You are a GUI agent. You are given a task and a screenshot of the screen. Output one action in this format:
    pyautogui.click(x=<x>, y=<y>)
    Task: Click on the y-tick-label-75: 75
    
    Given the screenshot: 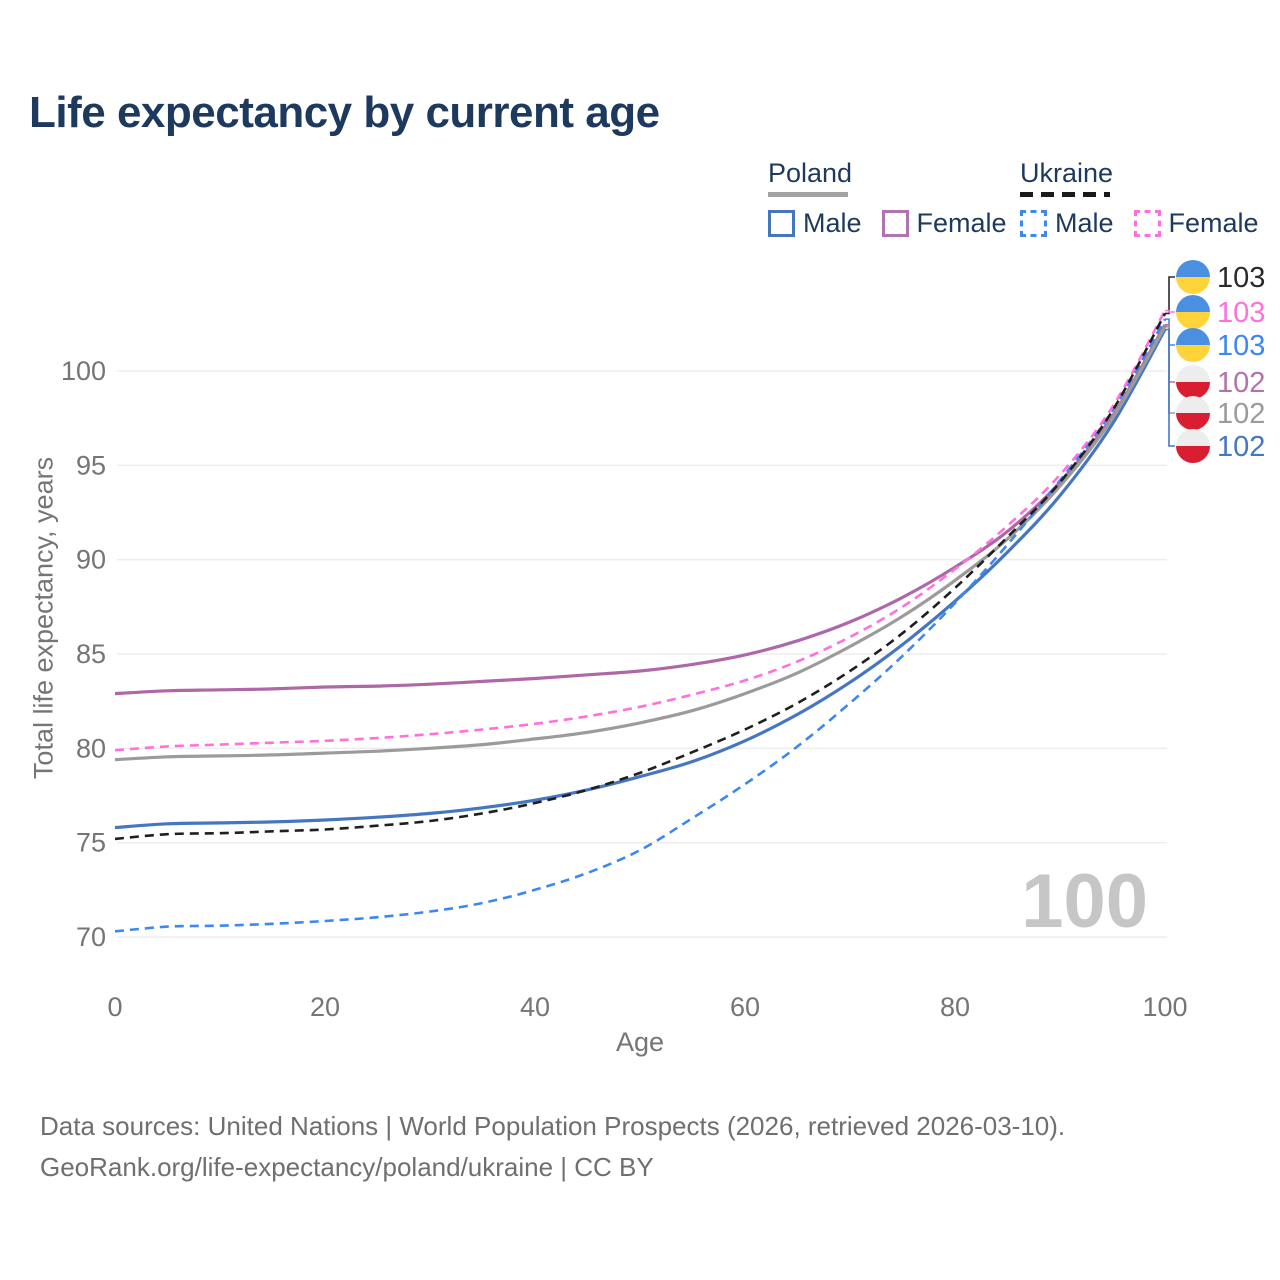 What is the action you would take?
    pyautogui.click(x=91, y=843)
    